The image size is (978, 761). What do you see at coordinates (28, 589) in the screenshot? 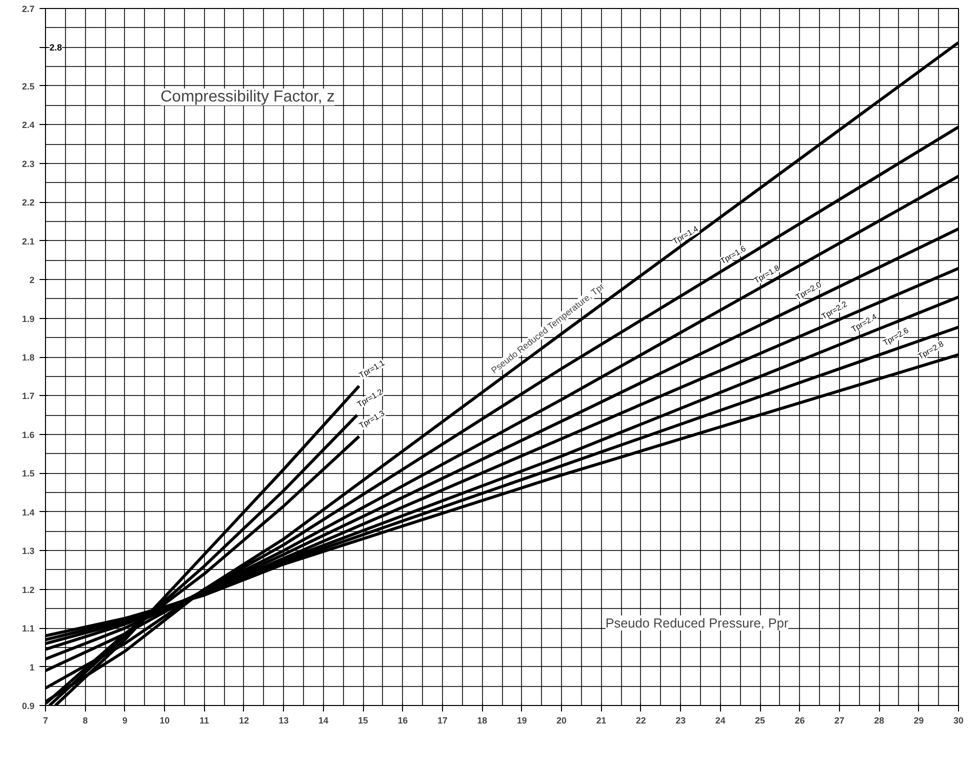
I see `y-tick-label: 1.2` at bounding box center [28, 589].